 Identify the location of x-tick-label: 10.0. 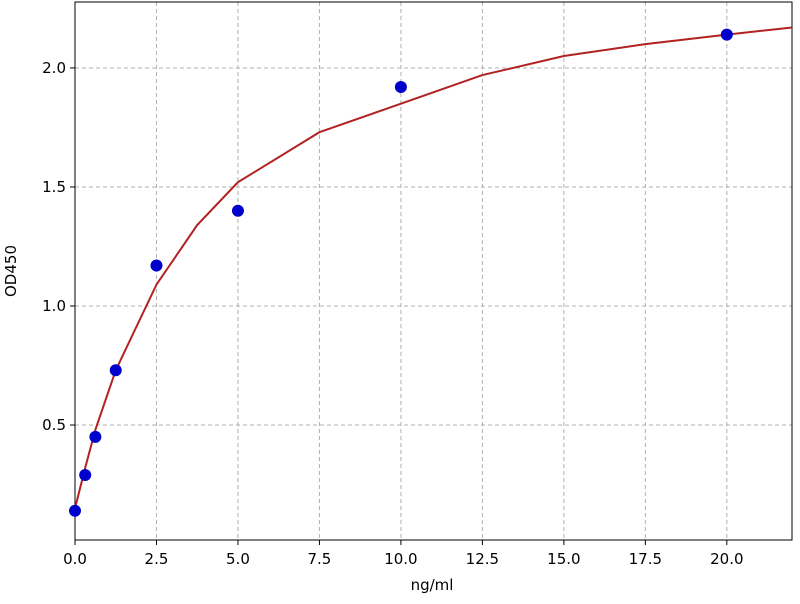
(400, 559).